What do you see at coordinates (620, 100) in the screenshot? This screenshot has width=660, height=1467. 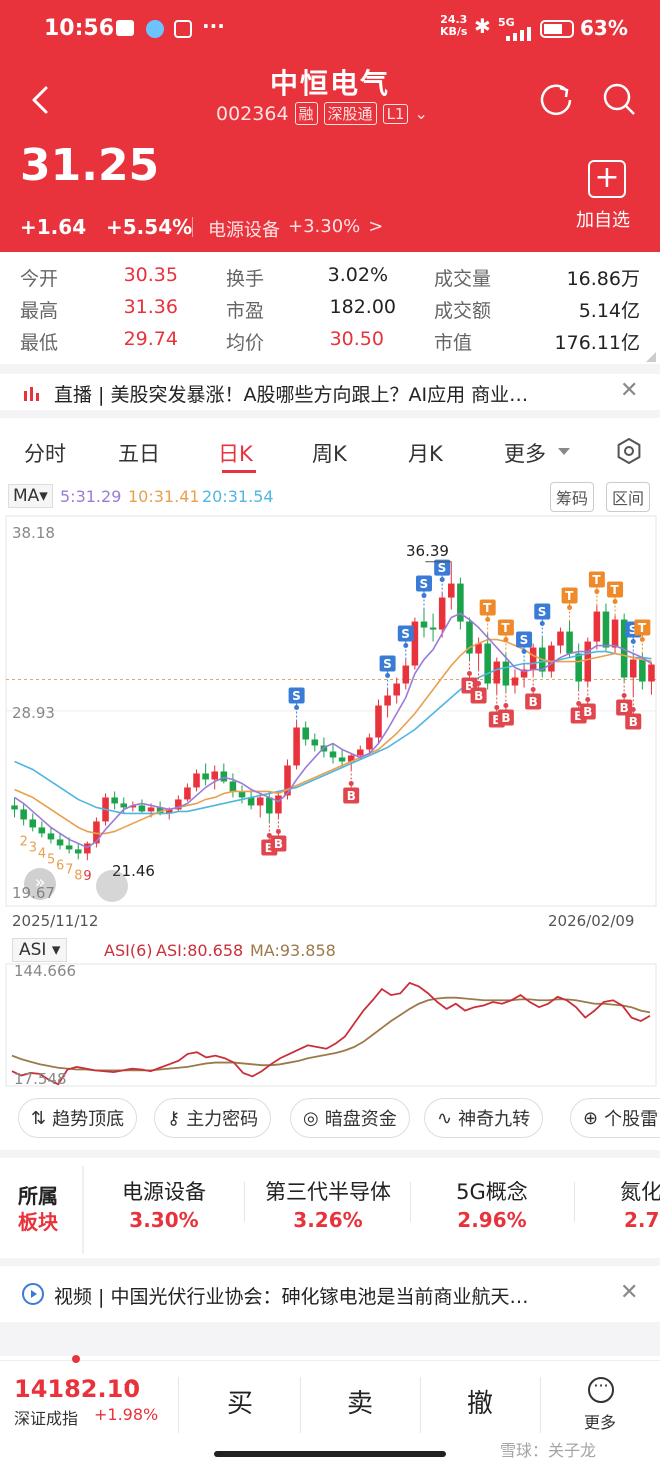 I see `search-icon` at bounding box center [620, 100].